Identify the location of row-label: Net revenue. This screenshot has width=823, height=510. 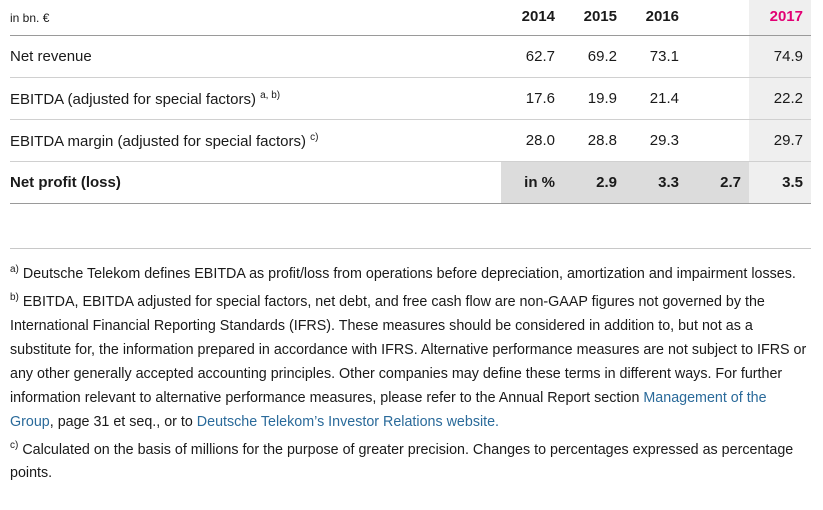
(51, 56).